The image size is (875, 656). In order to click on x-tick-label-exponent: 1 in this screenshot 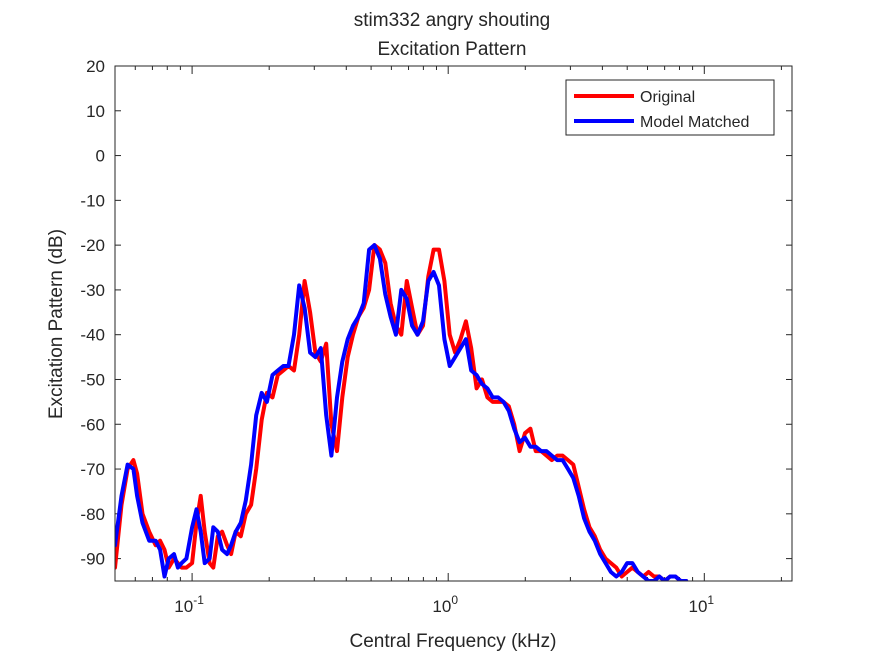, I will do `click(710, 600)`.